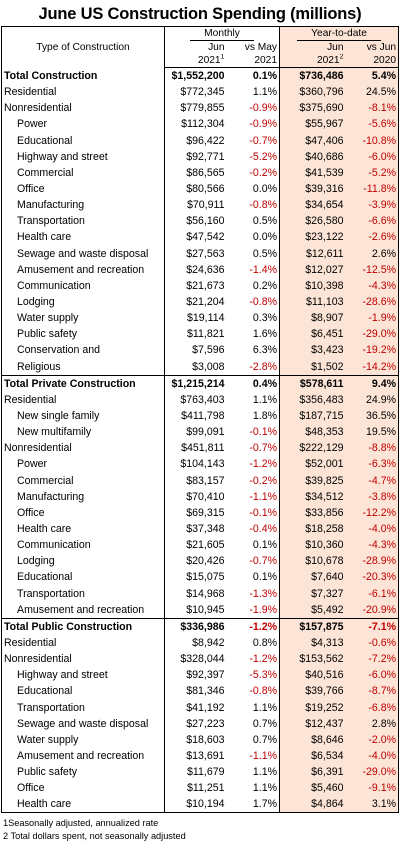 The width and height of the screenshot is (400, 855). What do you see at coordinates (195, 416) in the screenshot?
I see `monthly-jun-value: $411,798` at bounding box center [195, 416].